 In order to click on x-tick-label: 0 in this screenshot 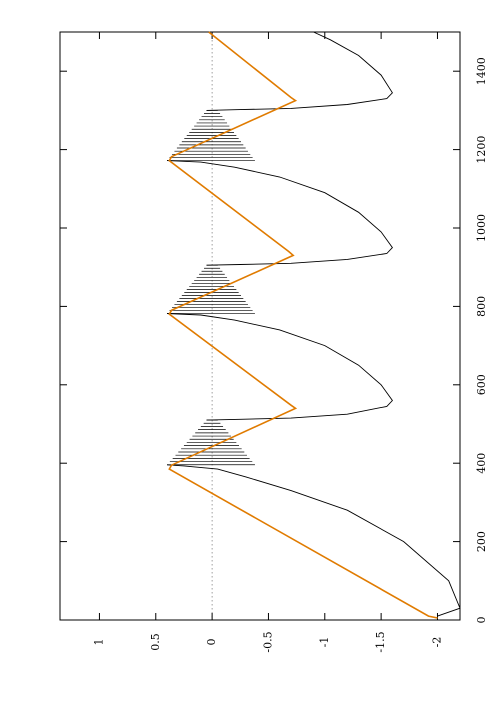, I will do `click(481, 620)`.